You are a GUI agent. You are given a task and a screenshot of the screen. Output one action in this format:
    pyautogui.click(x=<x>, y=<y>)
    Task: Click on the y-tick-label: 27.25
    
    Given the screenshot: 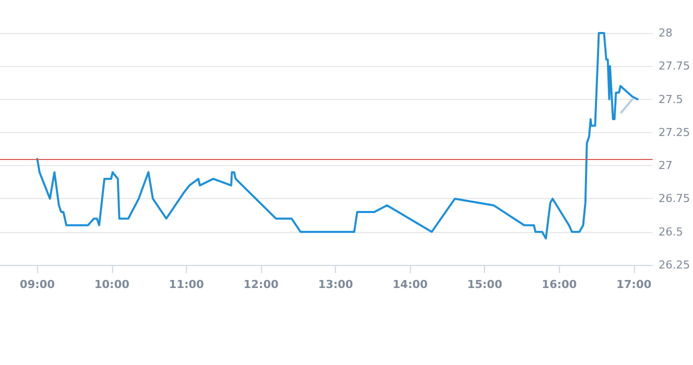 What is the action you would take?
    pyautogui.click(x=674, y=132)
    